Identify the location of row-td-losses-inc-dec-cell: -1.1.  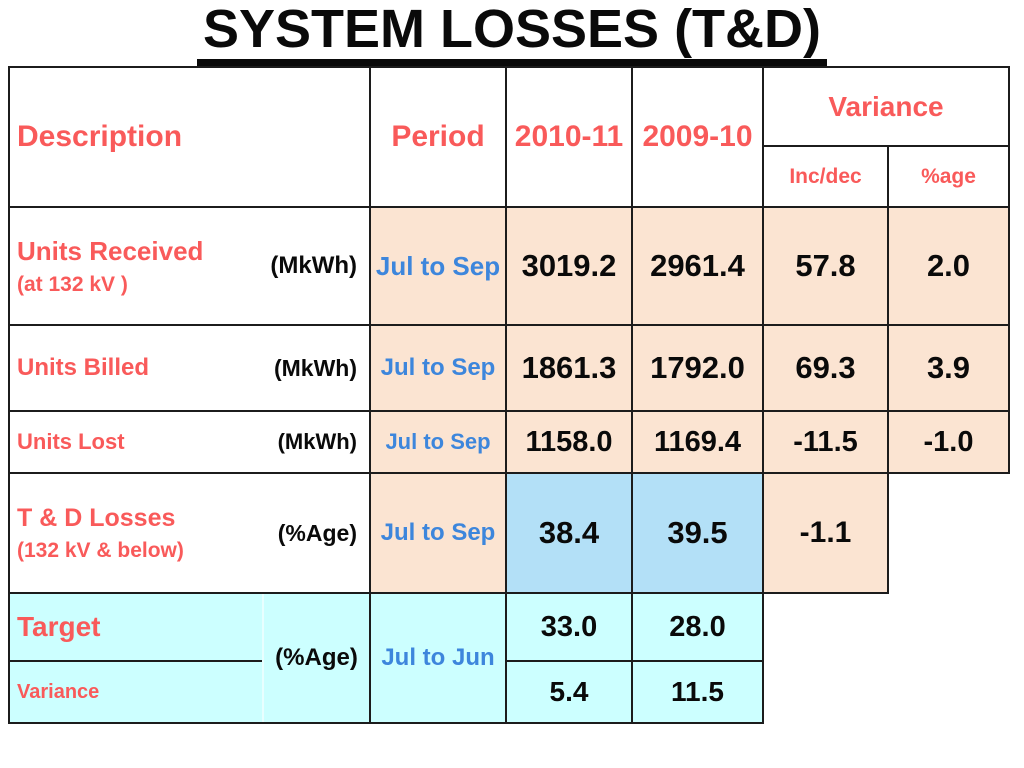
(825, 533).